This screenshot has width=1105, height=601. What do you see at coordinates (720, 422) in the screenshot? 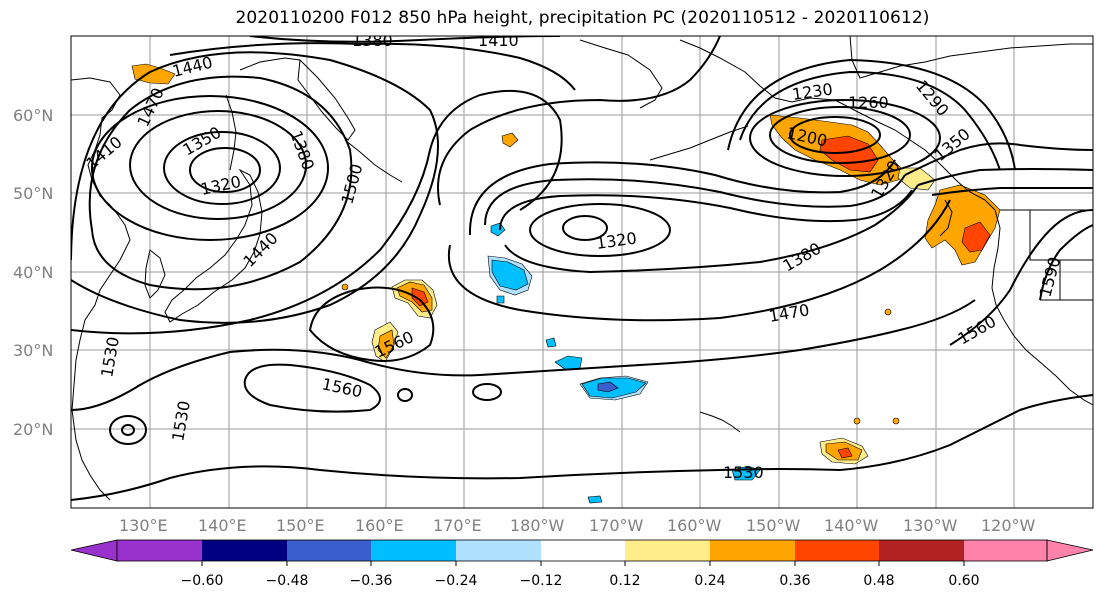
I see `coast-hawaii` at bounding box center [720, 422].